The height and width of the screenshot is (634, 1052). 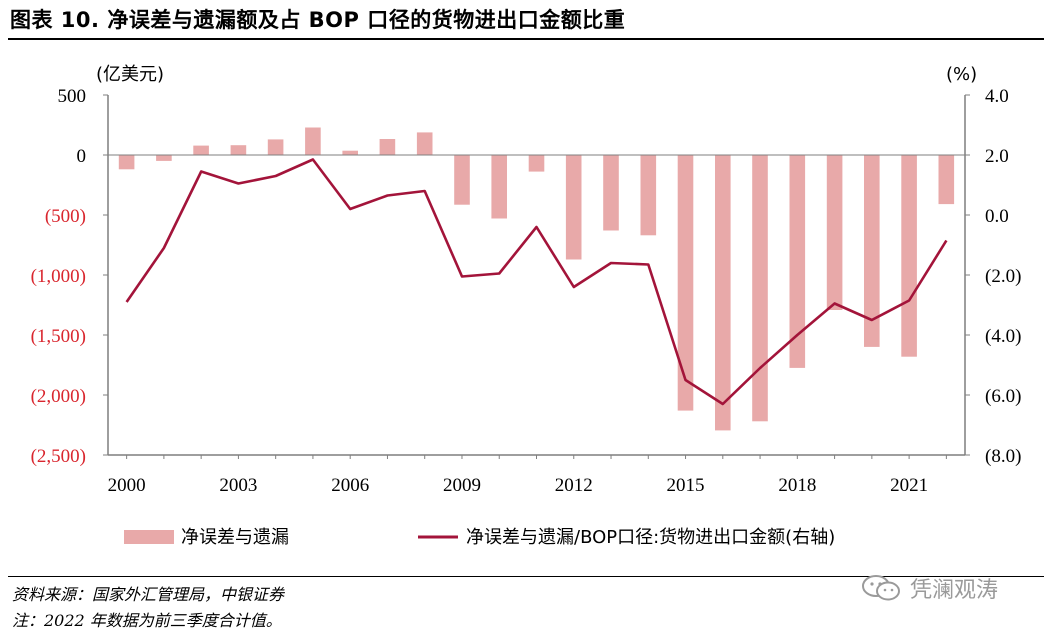 I want to click on right-tick-label: 0.0, so click(x=997, y=216).